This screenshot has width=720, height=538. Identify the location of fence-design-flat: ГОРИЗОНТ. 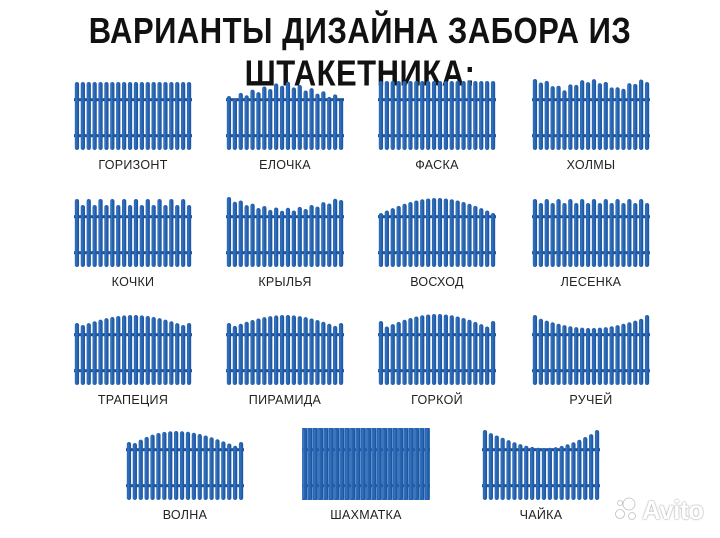
(133, 125).